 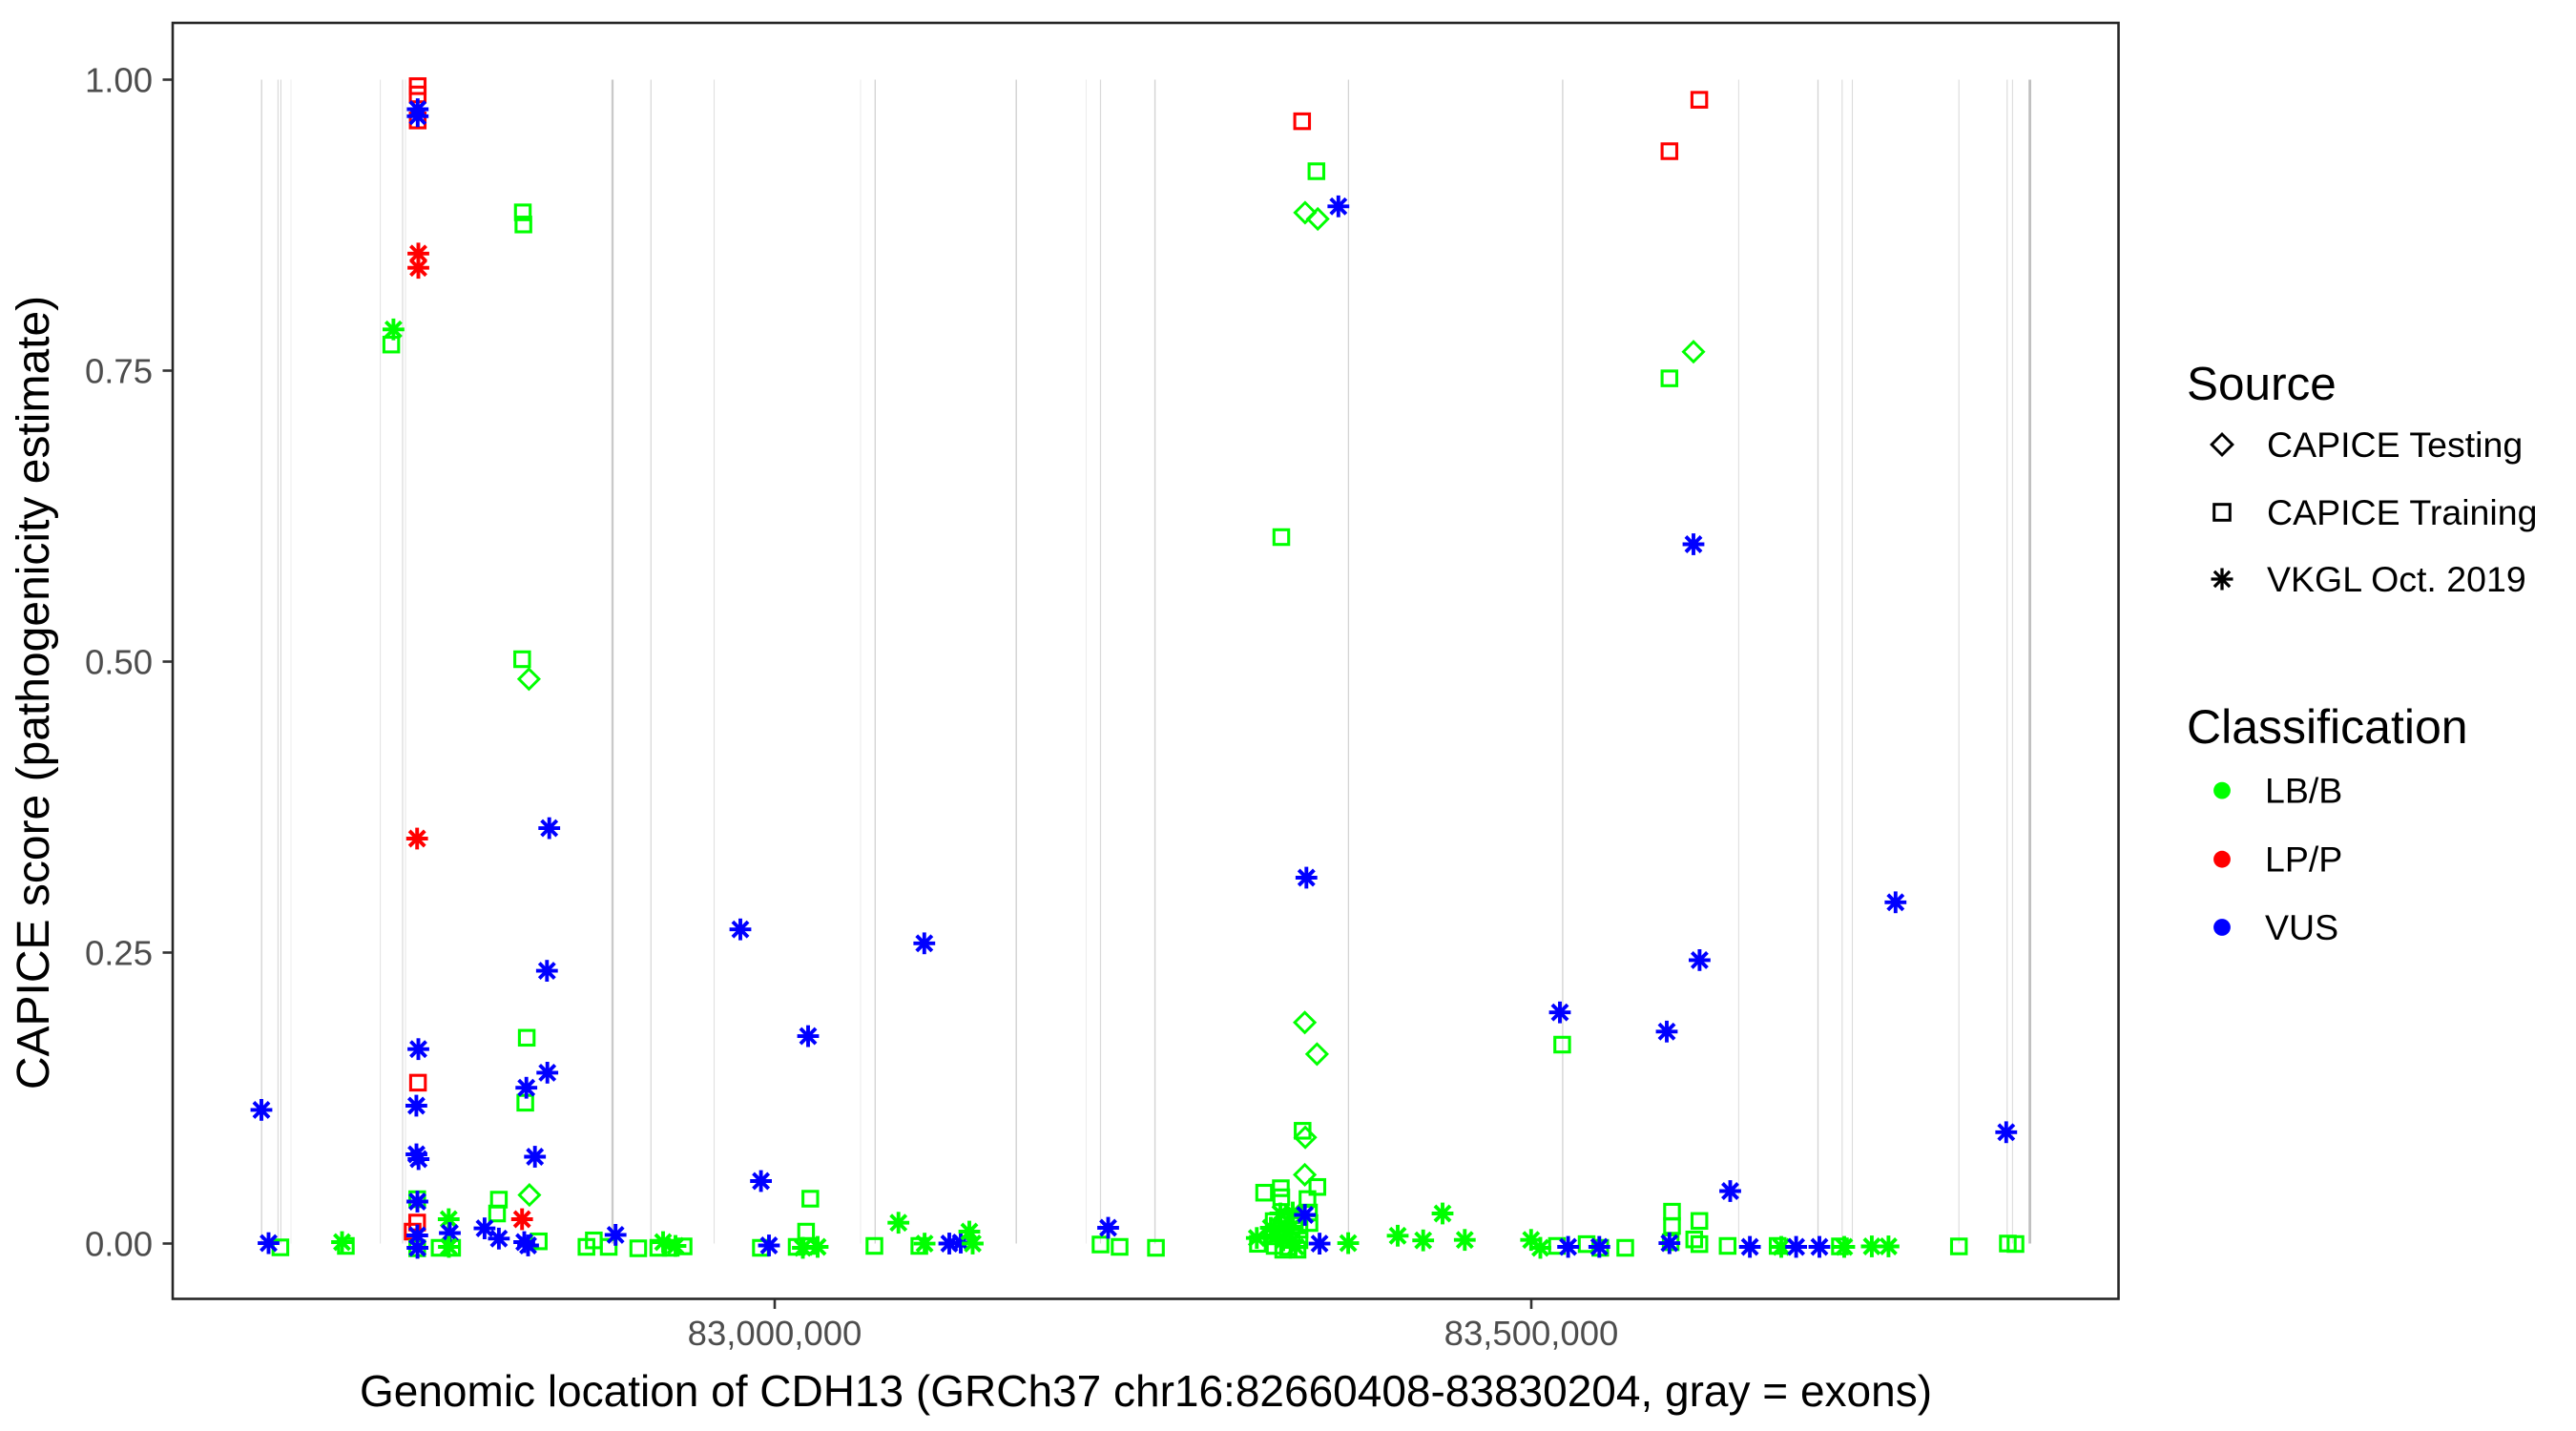 I want to click on svg-text: CAPICE Training, so click(x=2402, y=512).